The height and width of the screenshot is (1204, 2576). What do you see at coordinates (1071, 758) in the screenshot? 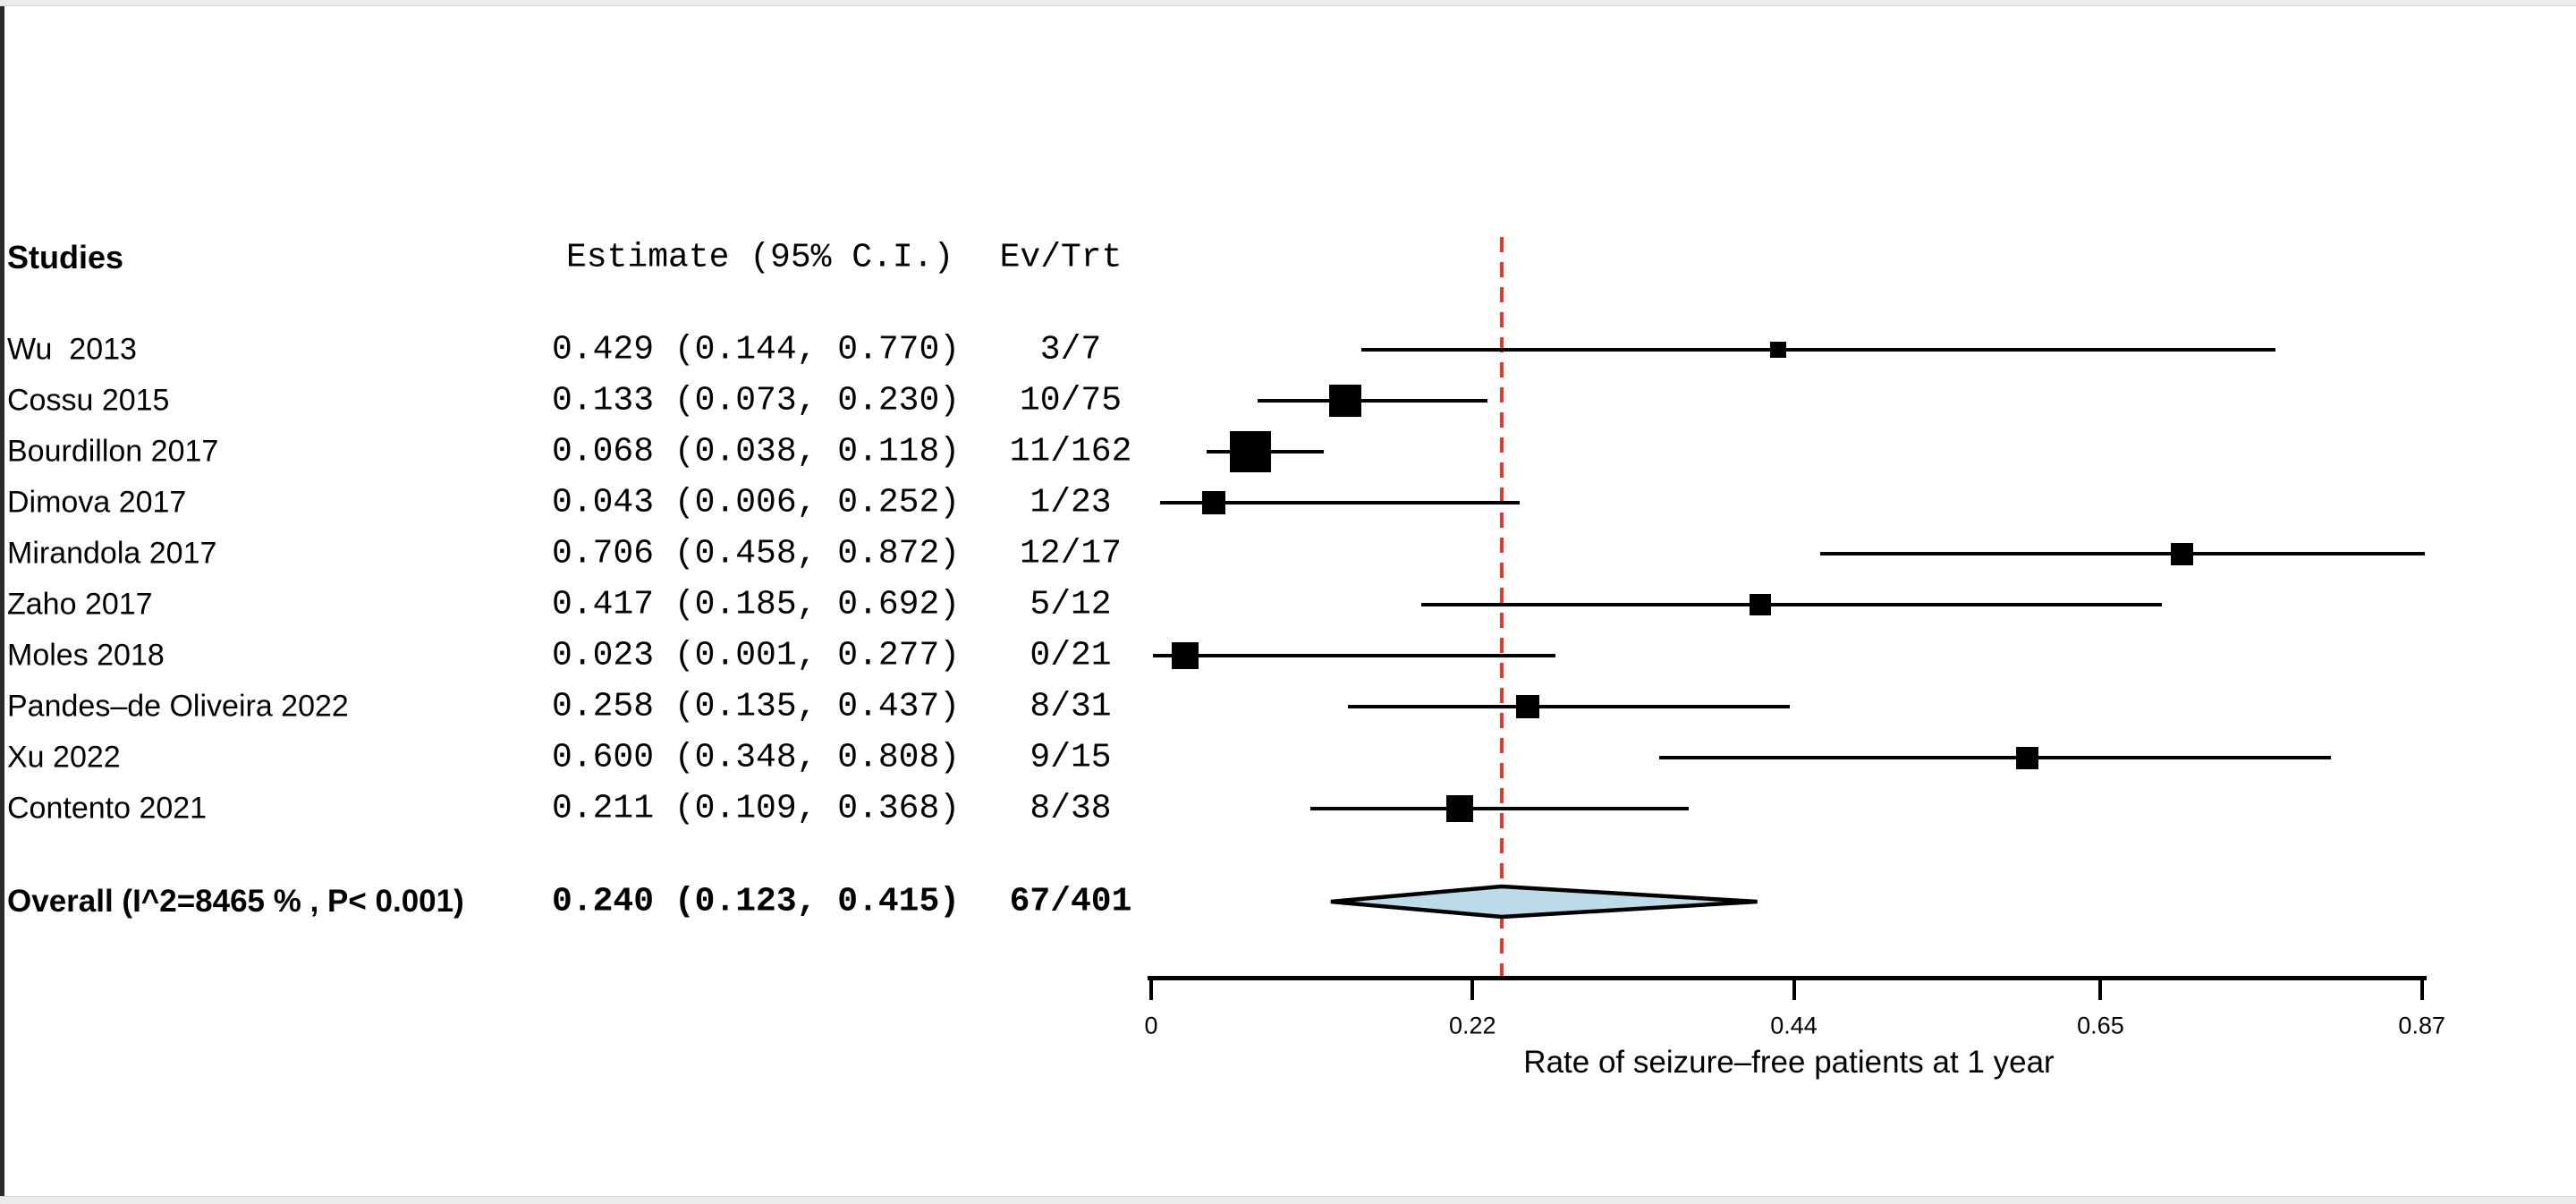
I see `ev-trt-text: 9/15` at bounding box center [1071, 758].